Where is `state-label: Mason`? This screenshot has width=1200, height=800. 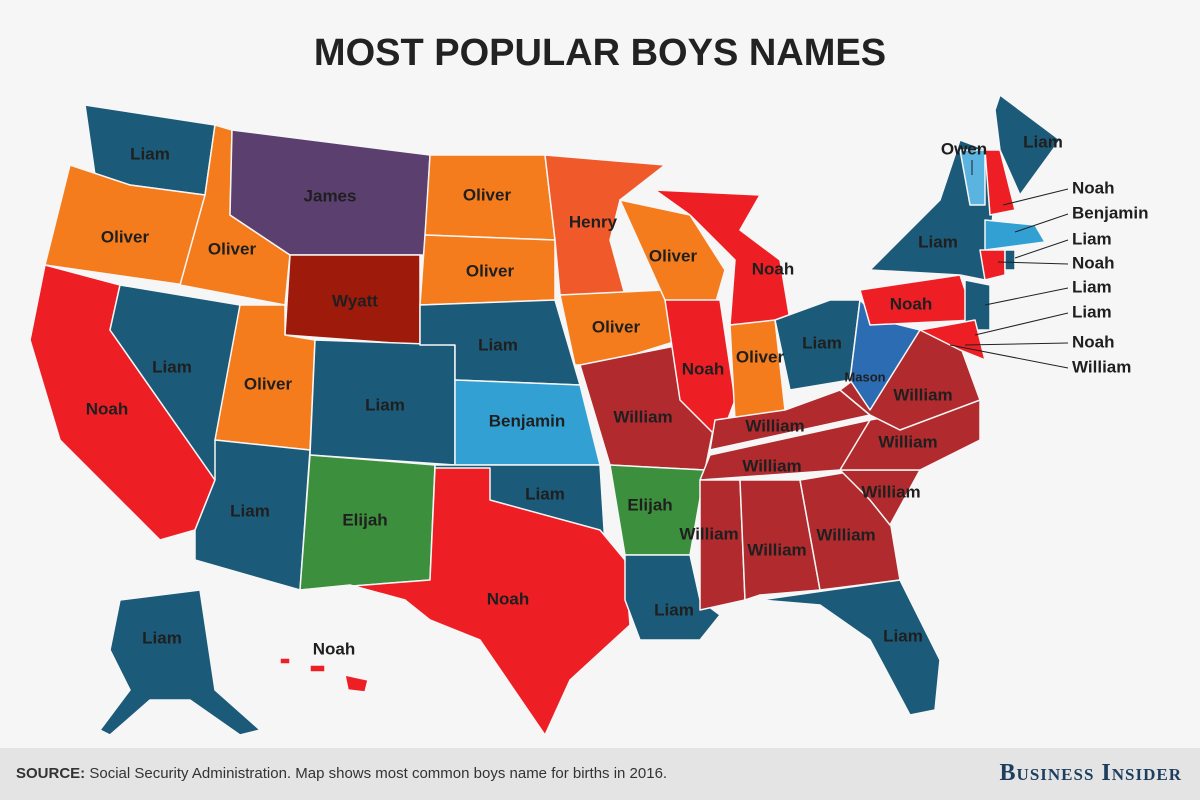
state-label: Mason is located at coordinates (864, 376).